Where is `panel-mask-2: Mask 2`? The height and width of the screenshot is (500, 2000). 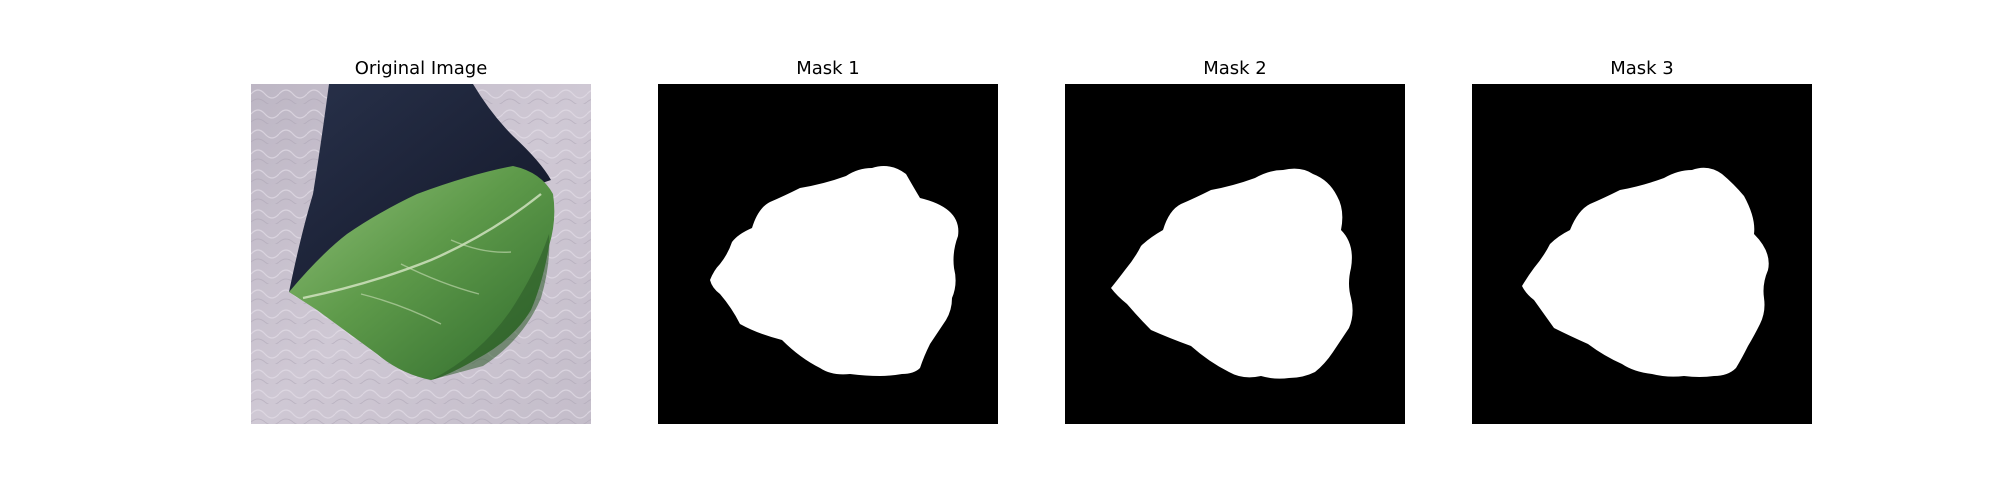
panel-mask-2: Mask 2 is located at coordinates (1235, 215).